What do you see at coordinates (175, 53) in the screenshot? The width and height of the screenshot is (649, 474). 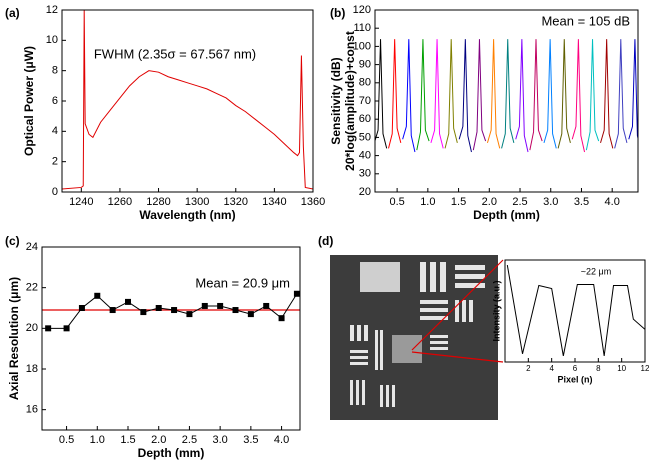 I see `annotation: FWHM (2.35σ = 67.567 nm)` at bounding box center [175, 53].